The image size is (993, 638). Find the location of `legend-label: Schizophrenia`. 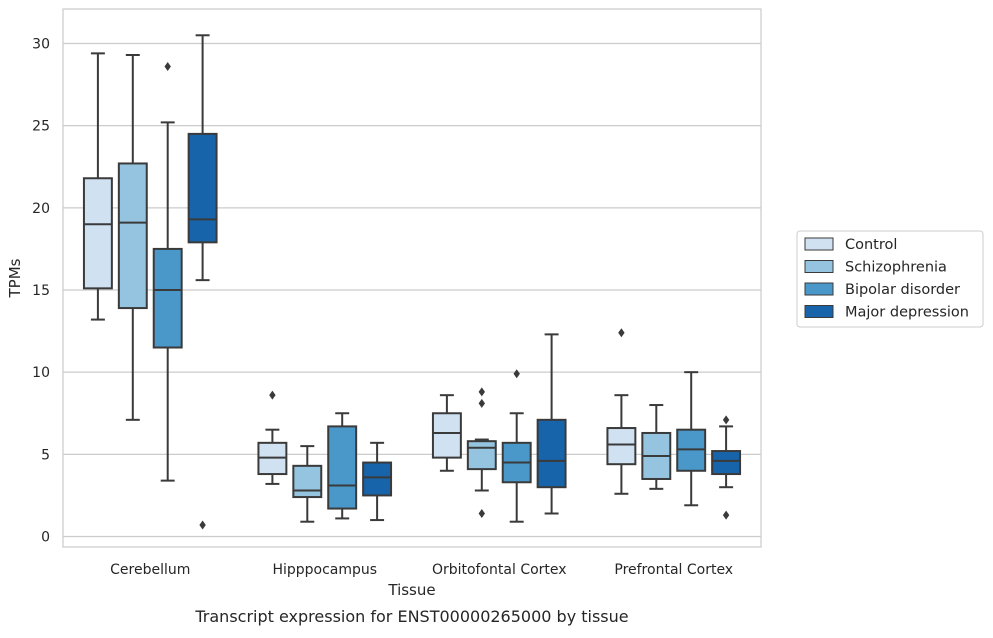

legend-label: Schizophrenia is located at coordinates (896, 268).